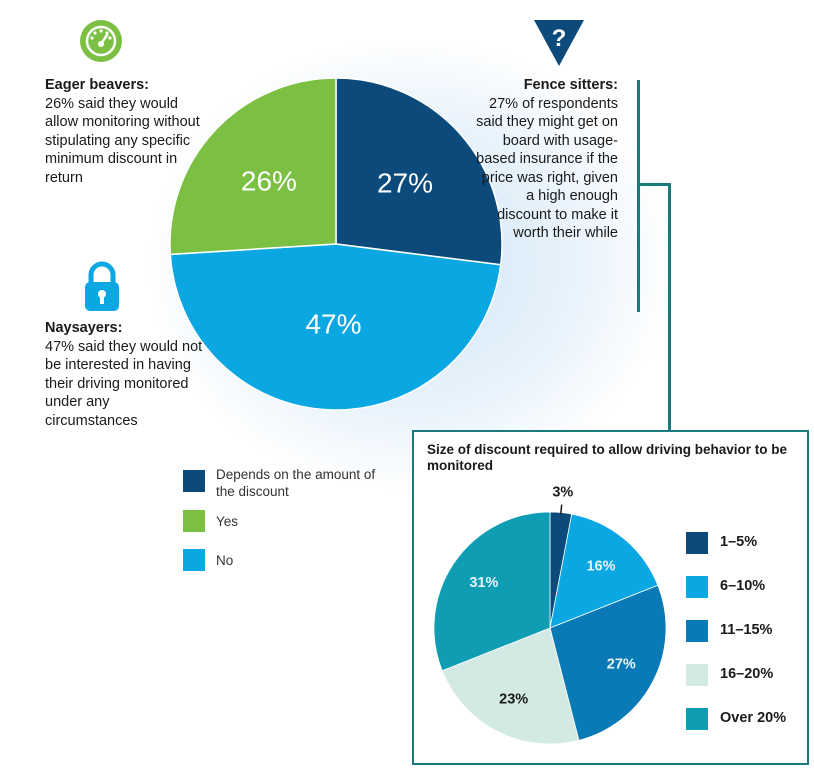  I want to click on bracket-vertical, so click(638, 196).